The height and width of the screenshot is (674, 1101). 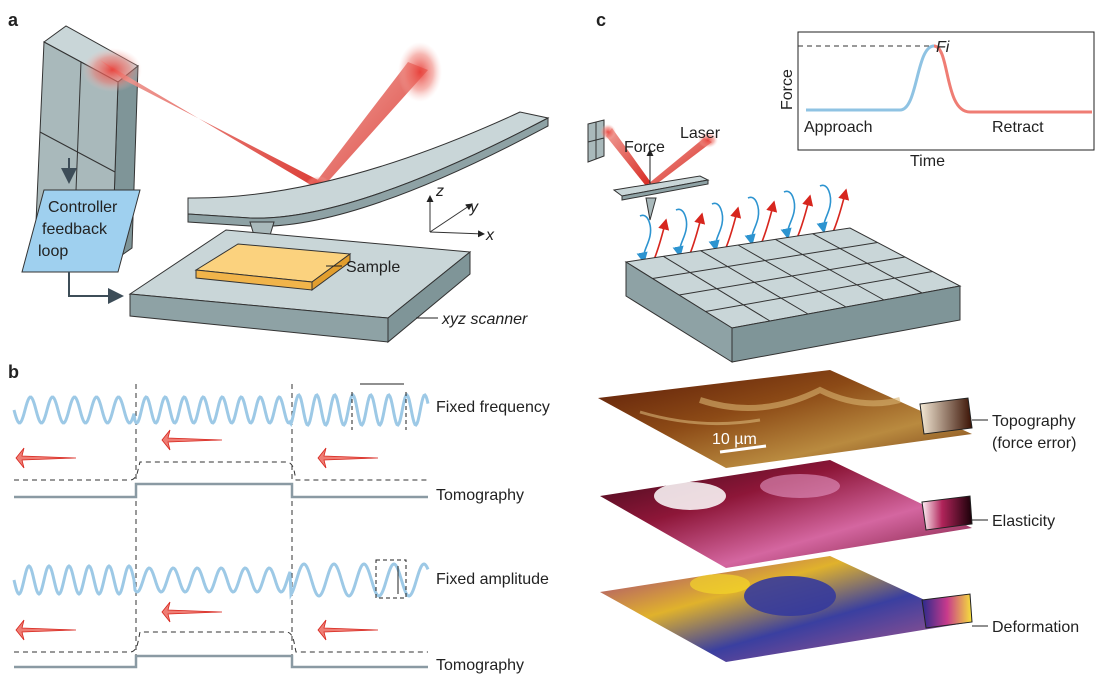 What do you see at coordinates (947, 611) in the screenshot?
I see `deformation-colorbar` at bounding box center [947, 611].